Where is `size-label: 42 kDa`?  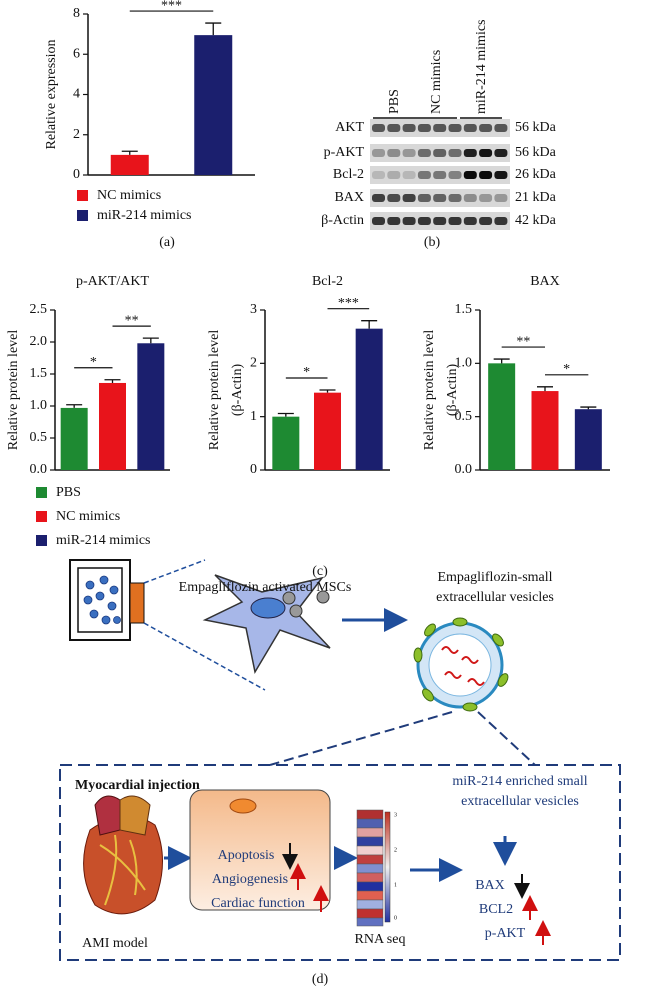
size-label: 42 kDa is located at coordinates (536, 220).